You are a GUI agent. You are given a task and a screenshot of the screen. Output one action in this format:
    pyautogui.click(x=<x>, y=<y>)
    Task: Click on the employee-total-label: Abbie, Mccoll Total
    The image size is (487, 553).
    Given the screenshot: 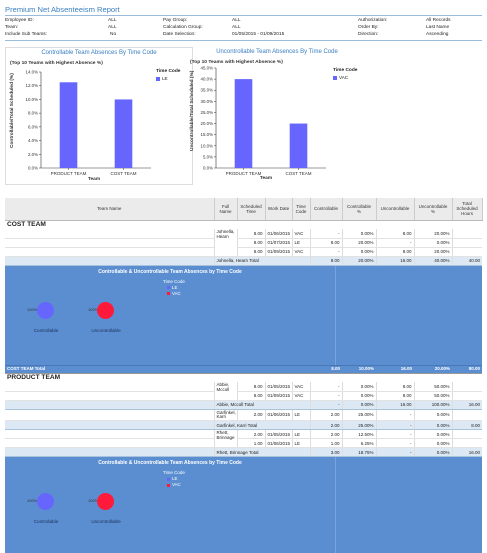 What is the action you would take?
    pyautogui.click(x=261, y=404)
    